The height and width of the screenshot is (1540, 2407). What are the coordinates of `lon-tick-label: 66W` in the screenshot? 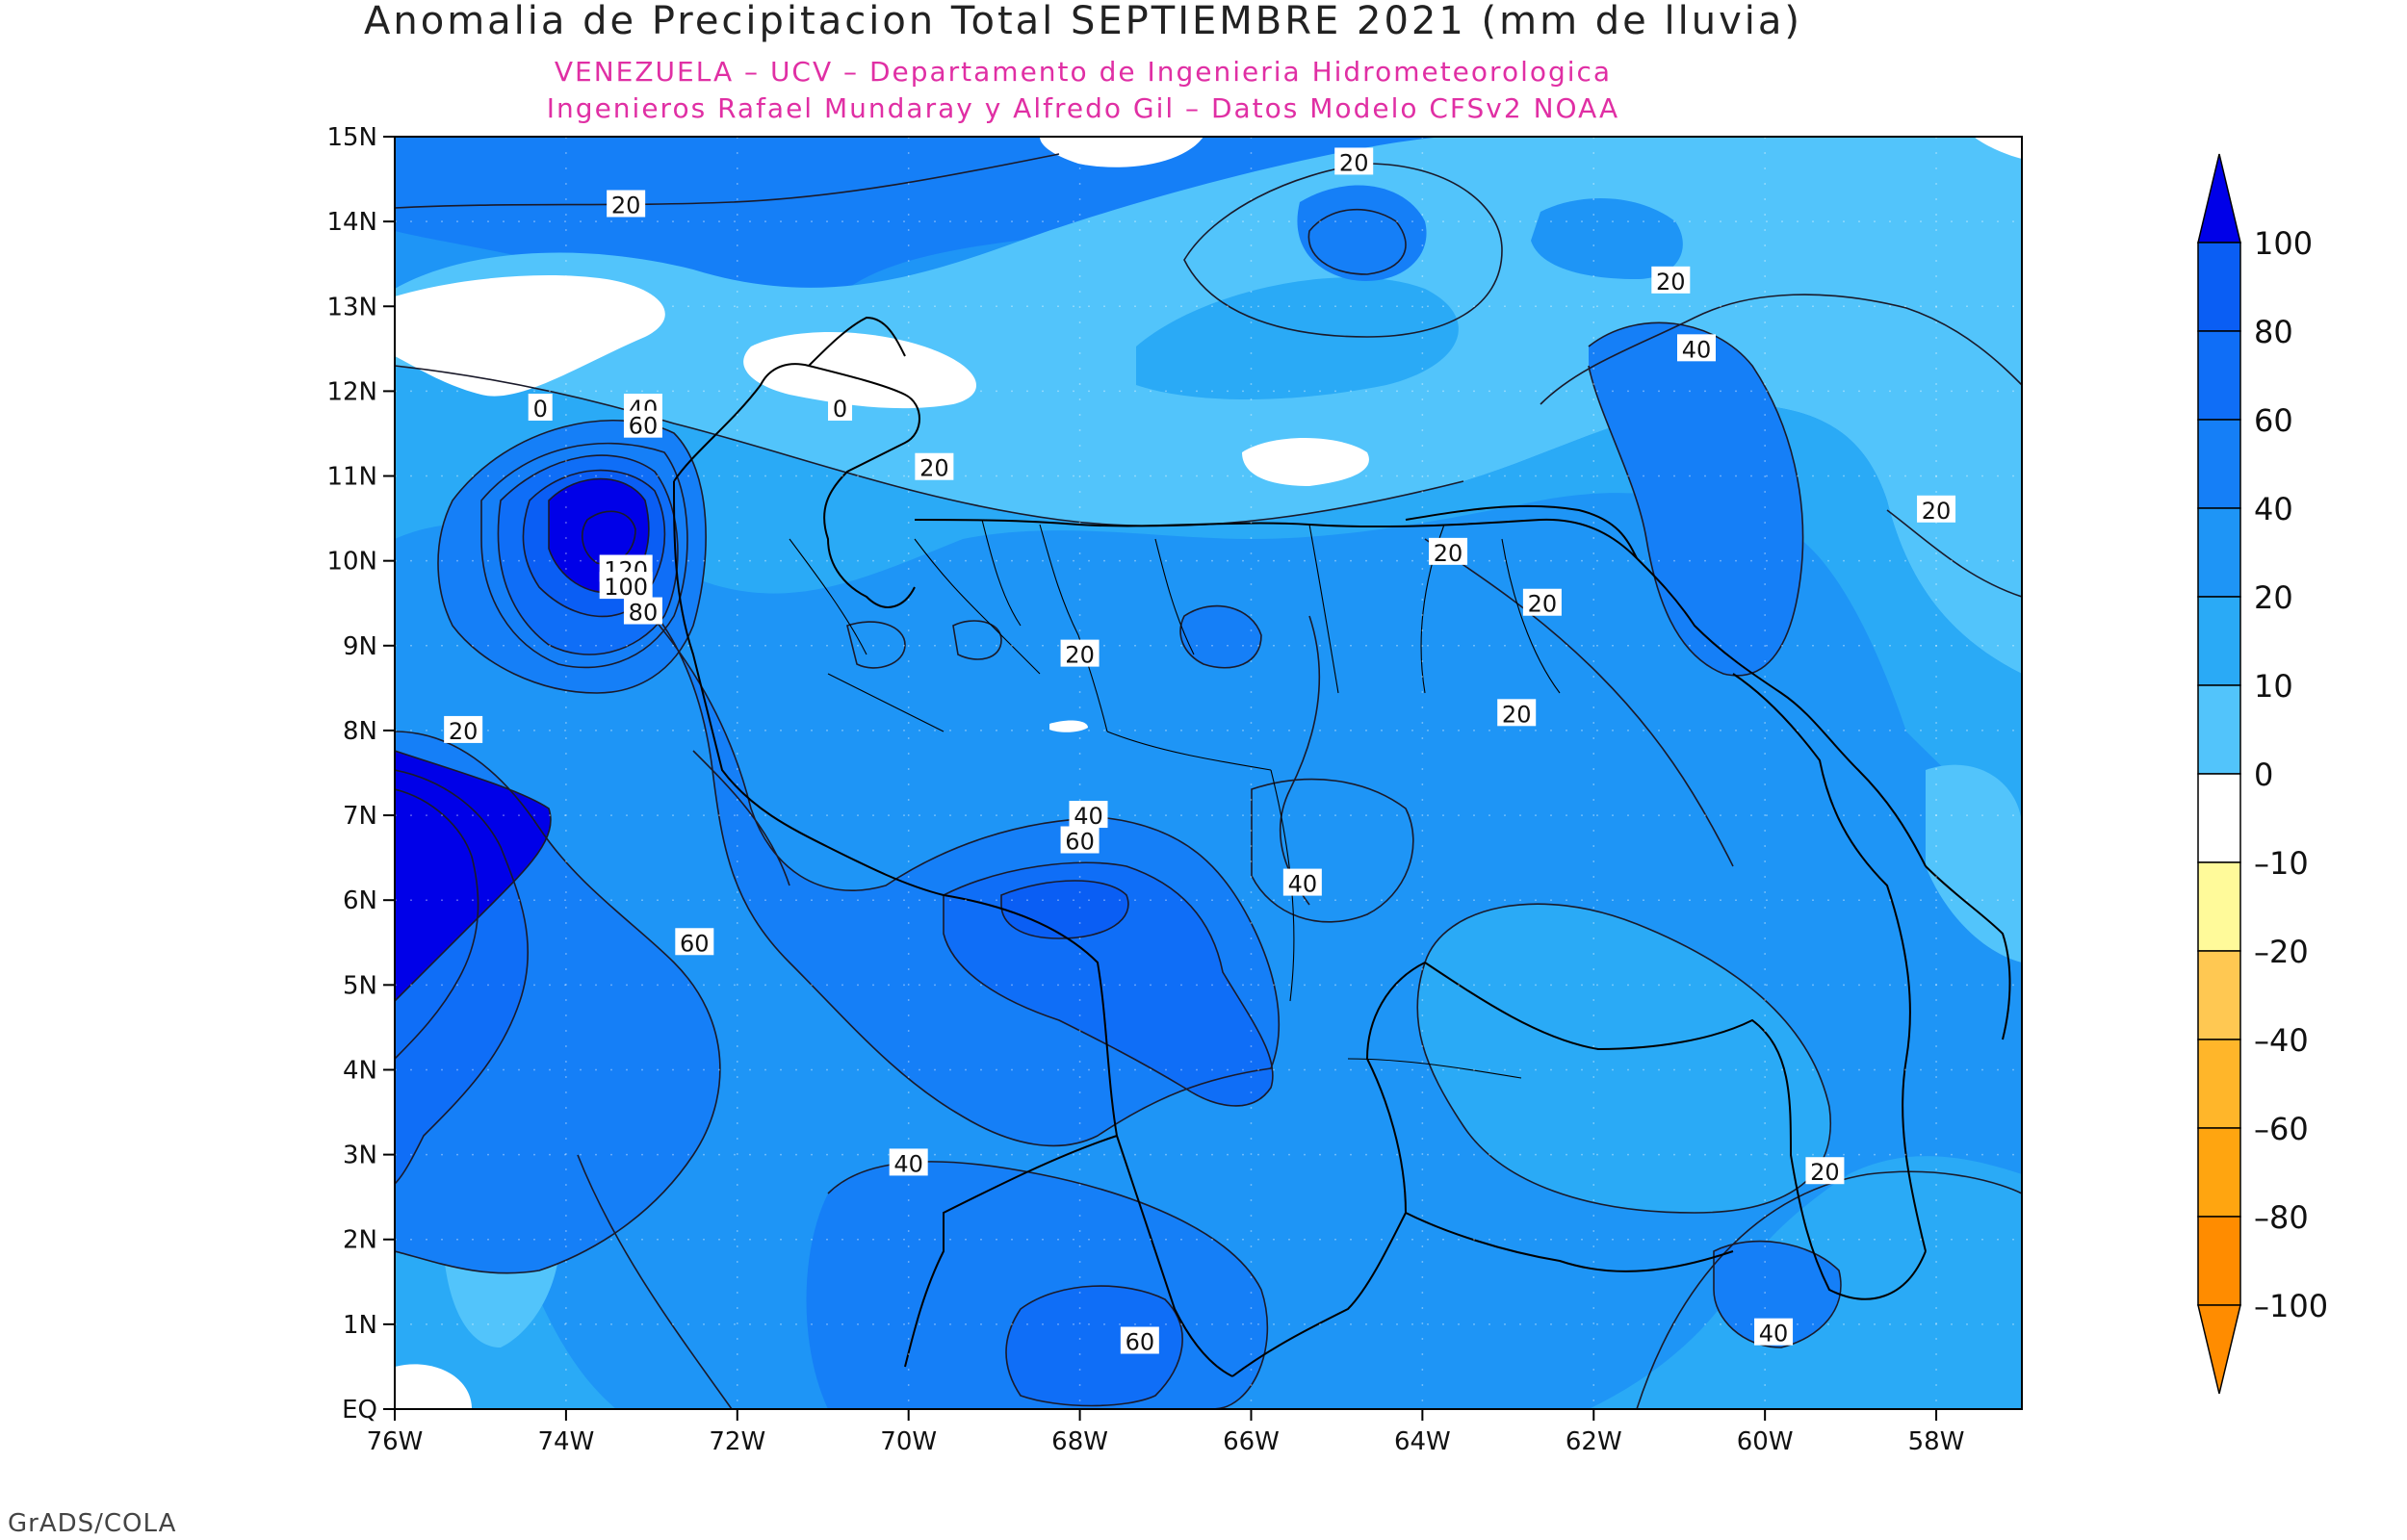 It's located at (1251, 1441).